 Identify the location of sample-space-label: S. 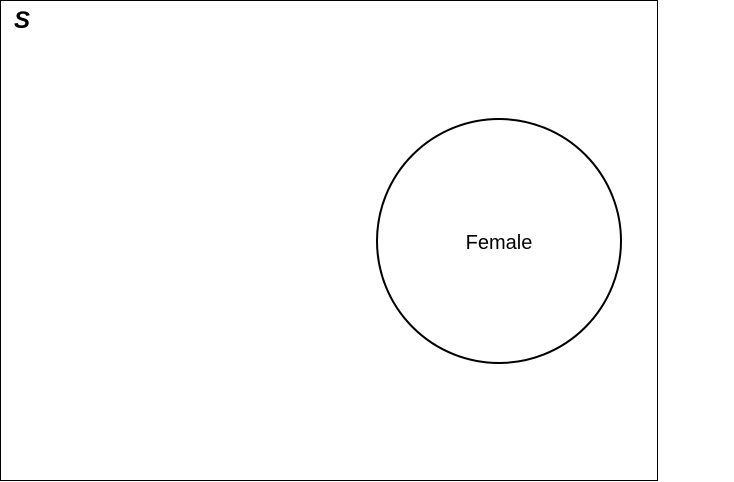
(22, 20).